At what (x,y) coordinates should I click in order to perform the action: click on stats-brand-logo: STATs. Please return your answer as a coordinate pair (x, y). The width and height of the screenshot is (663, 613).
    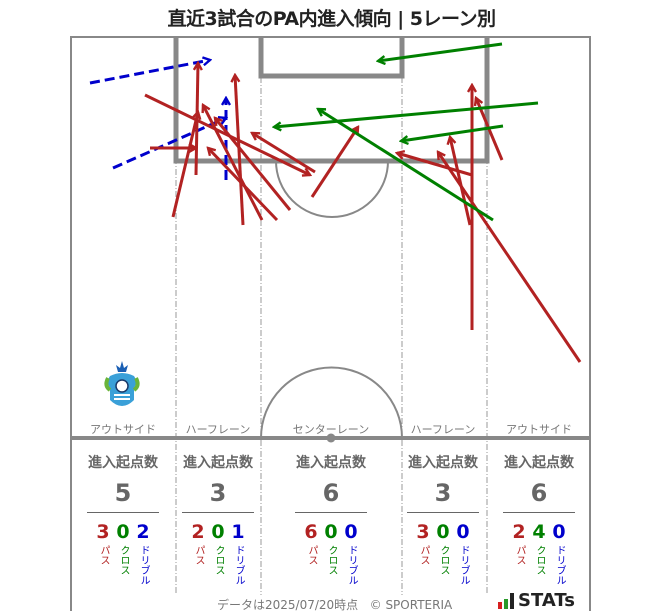
    Looking at the image, I should click on (536, 600).